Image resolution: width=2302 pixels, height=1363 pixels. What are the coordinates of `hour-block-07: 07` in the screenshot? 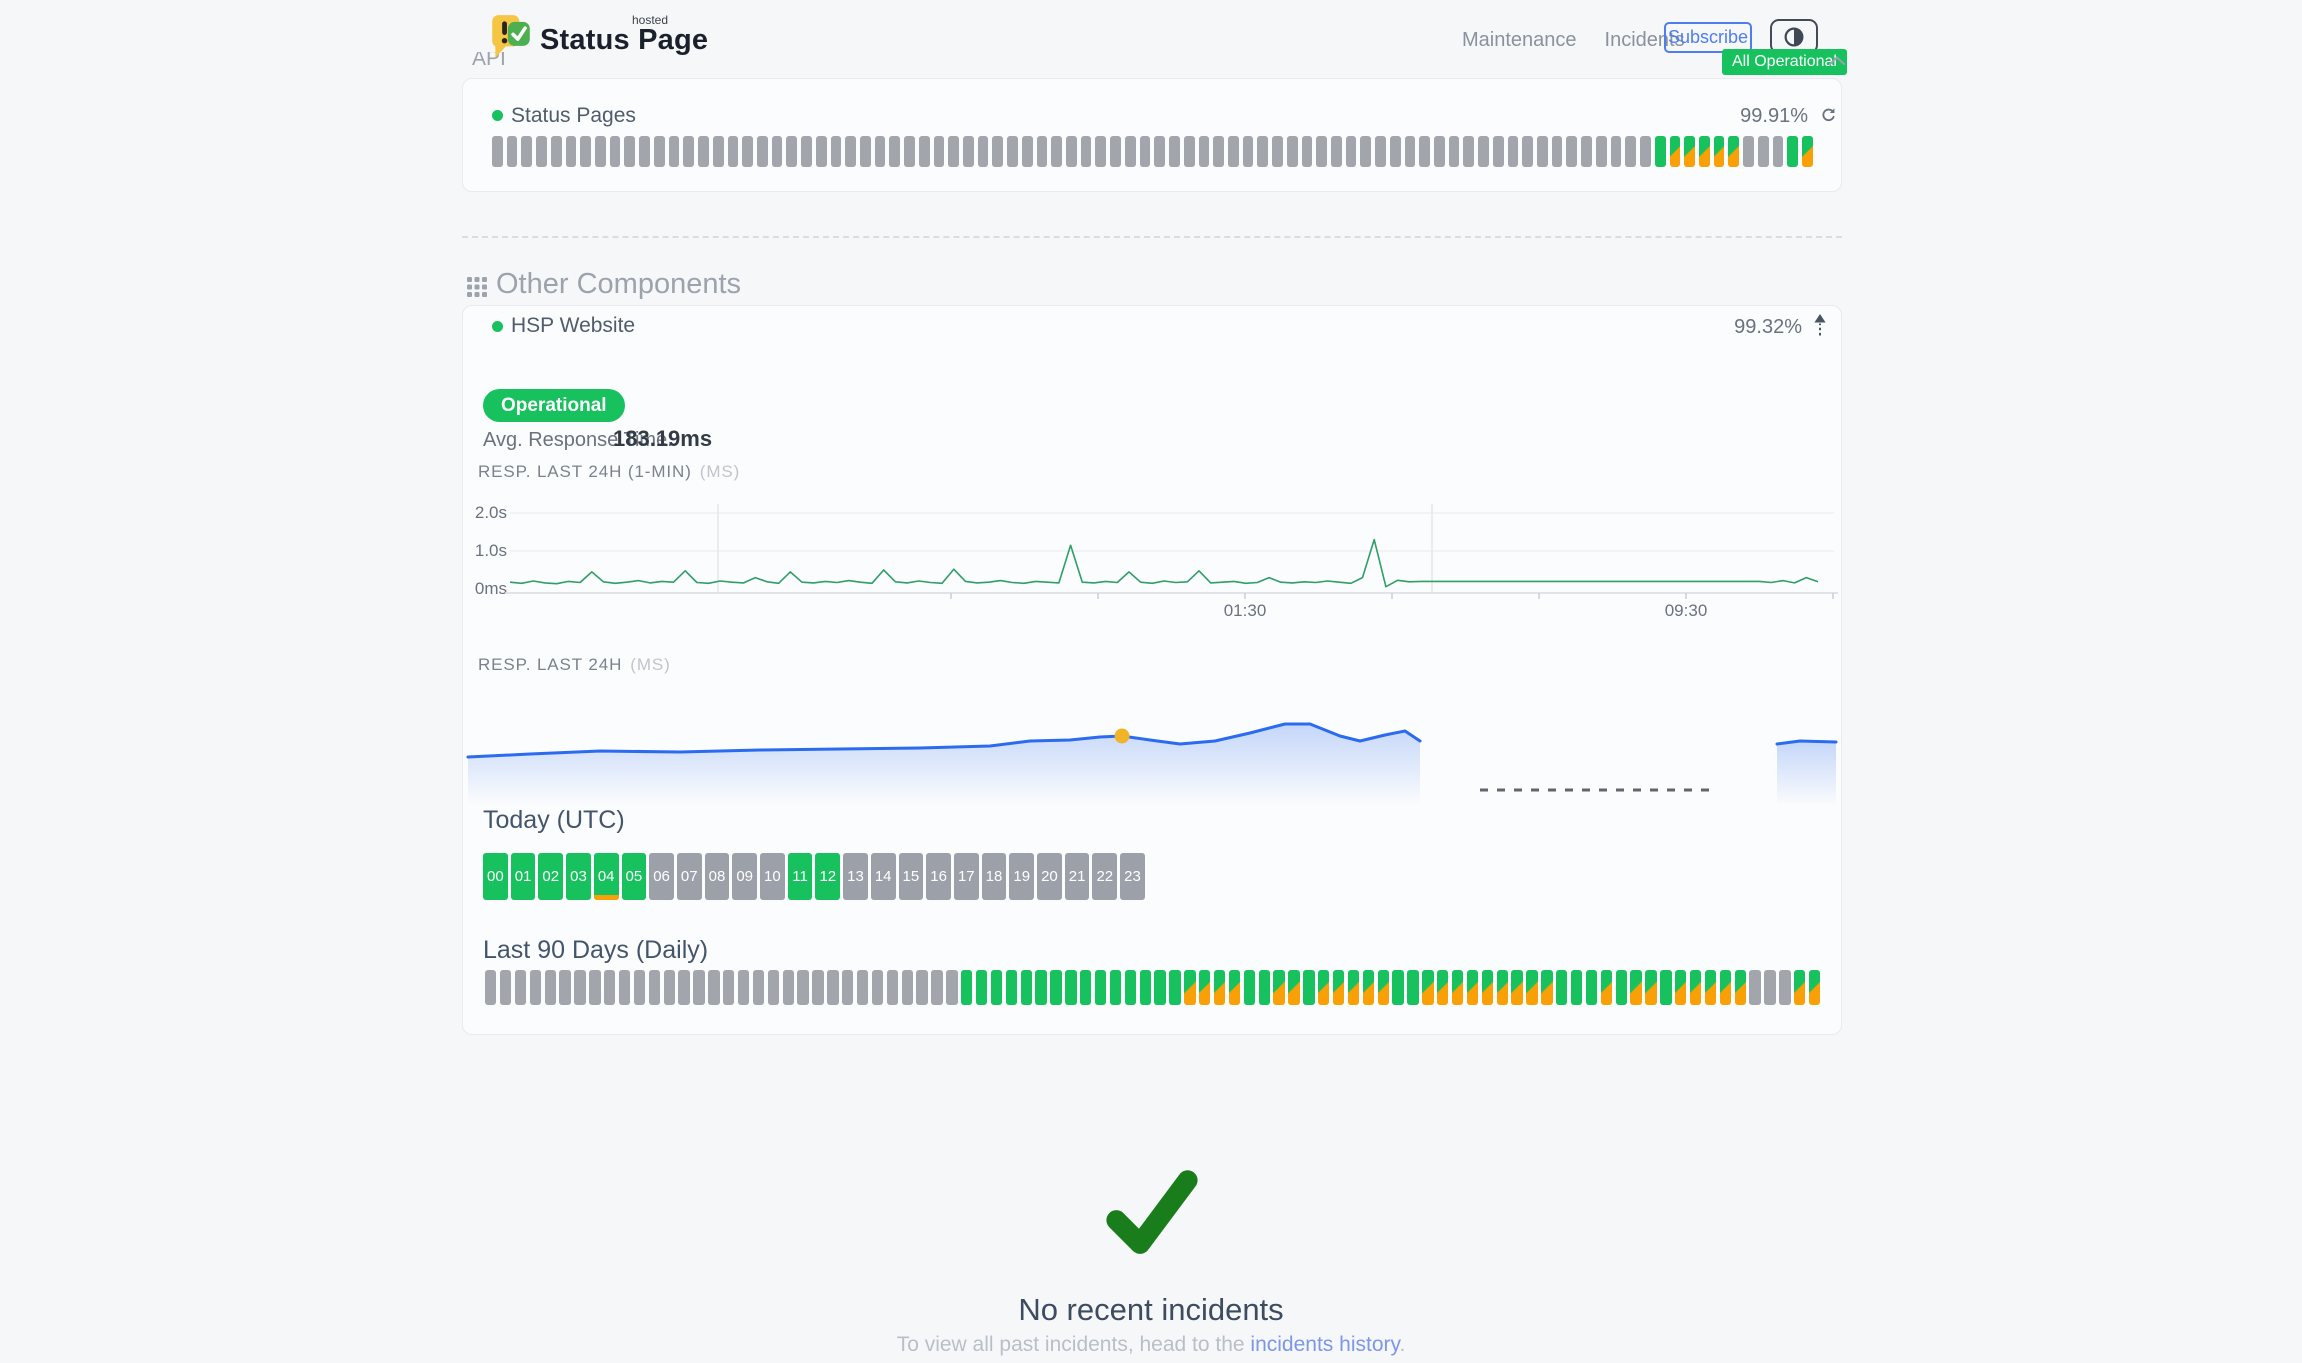 It's located at (689, 876).